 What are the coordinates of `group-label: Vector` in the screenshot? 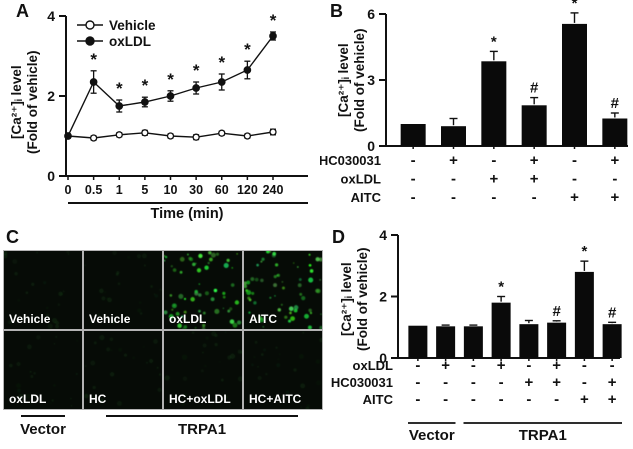 It's located at (43, 429).